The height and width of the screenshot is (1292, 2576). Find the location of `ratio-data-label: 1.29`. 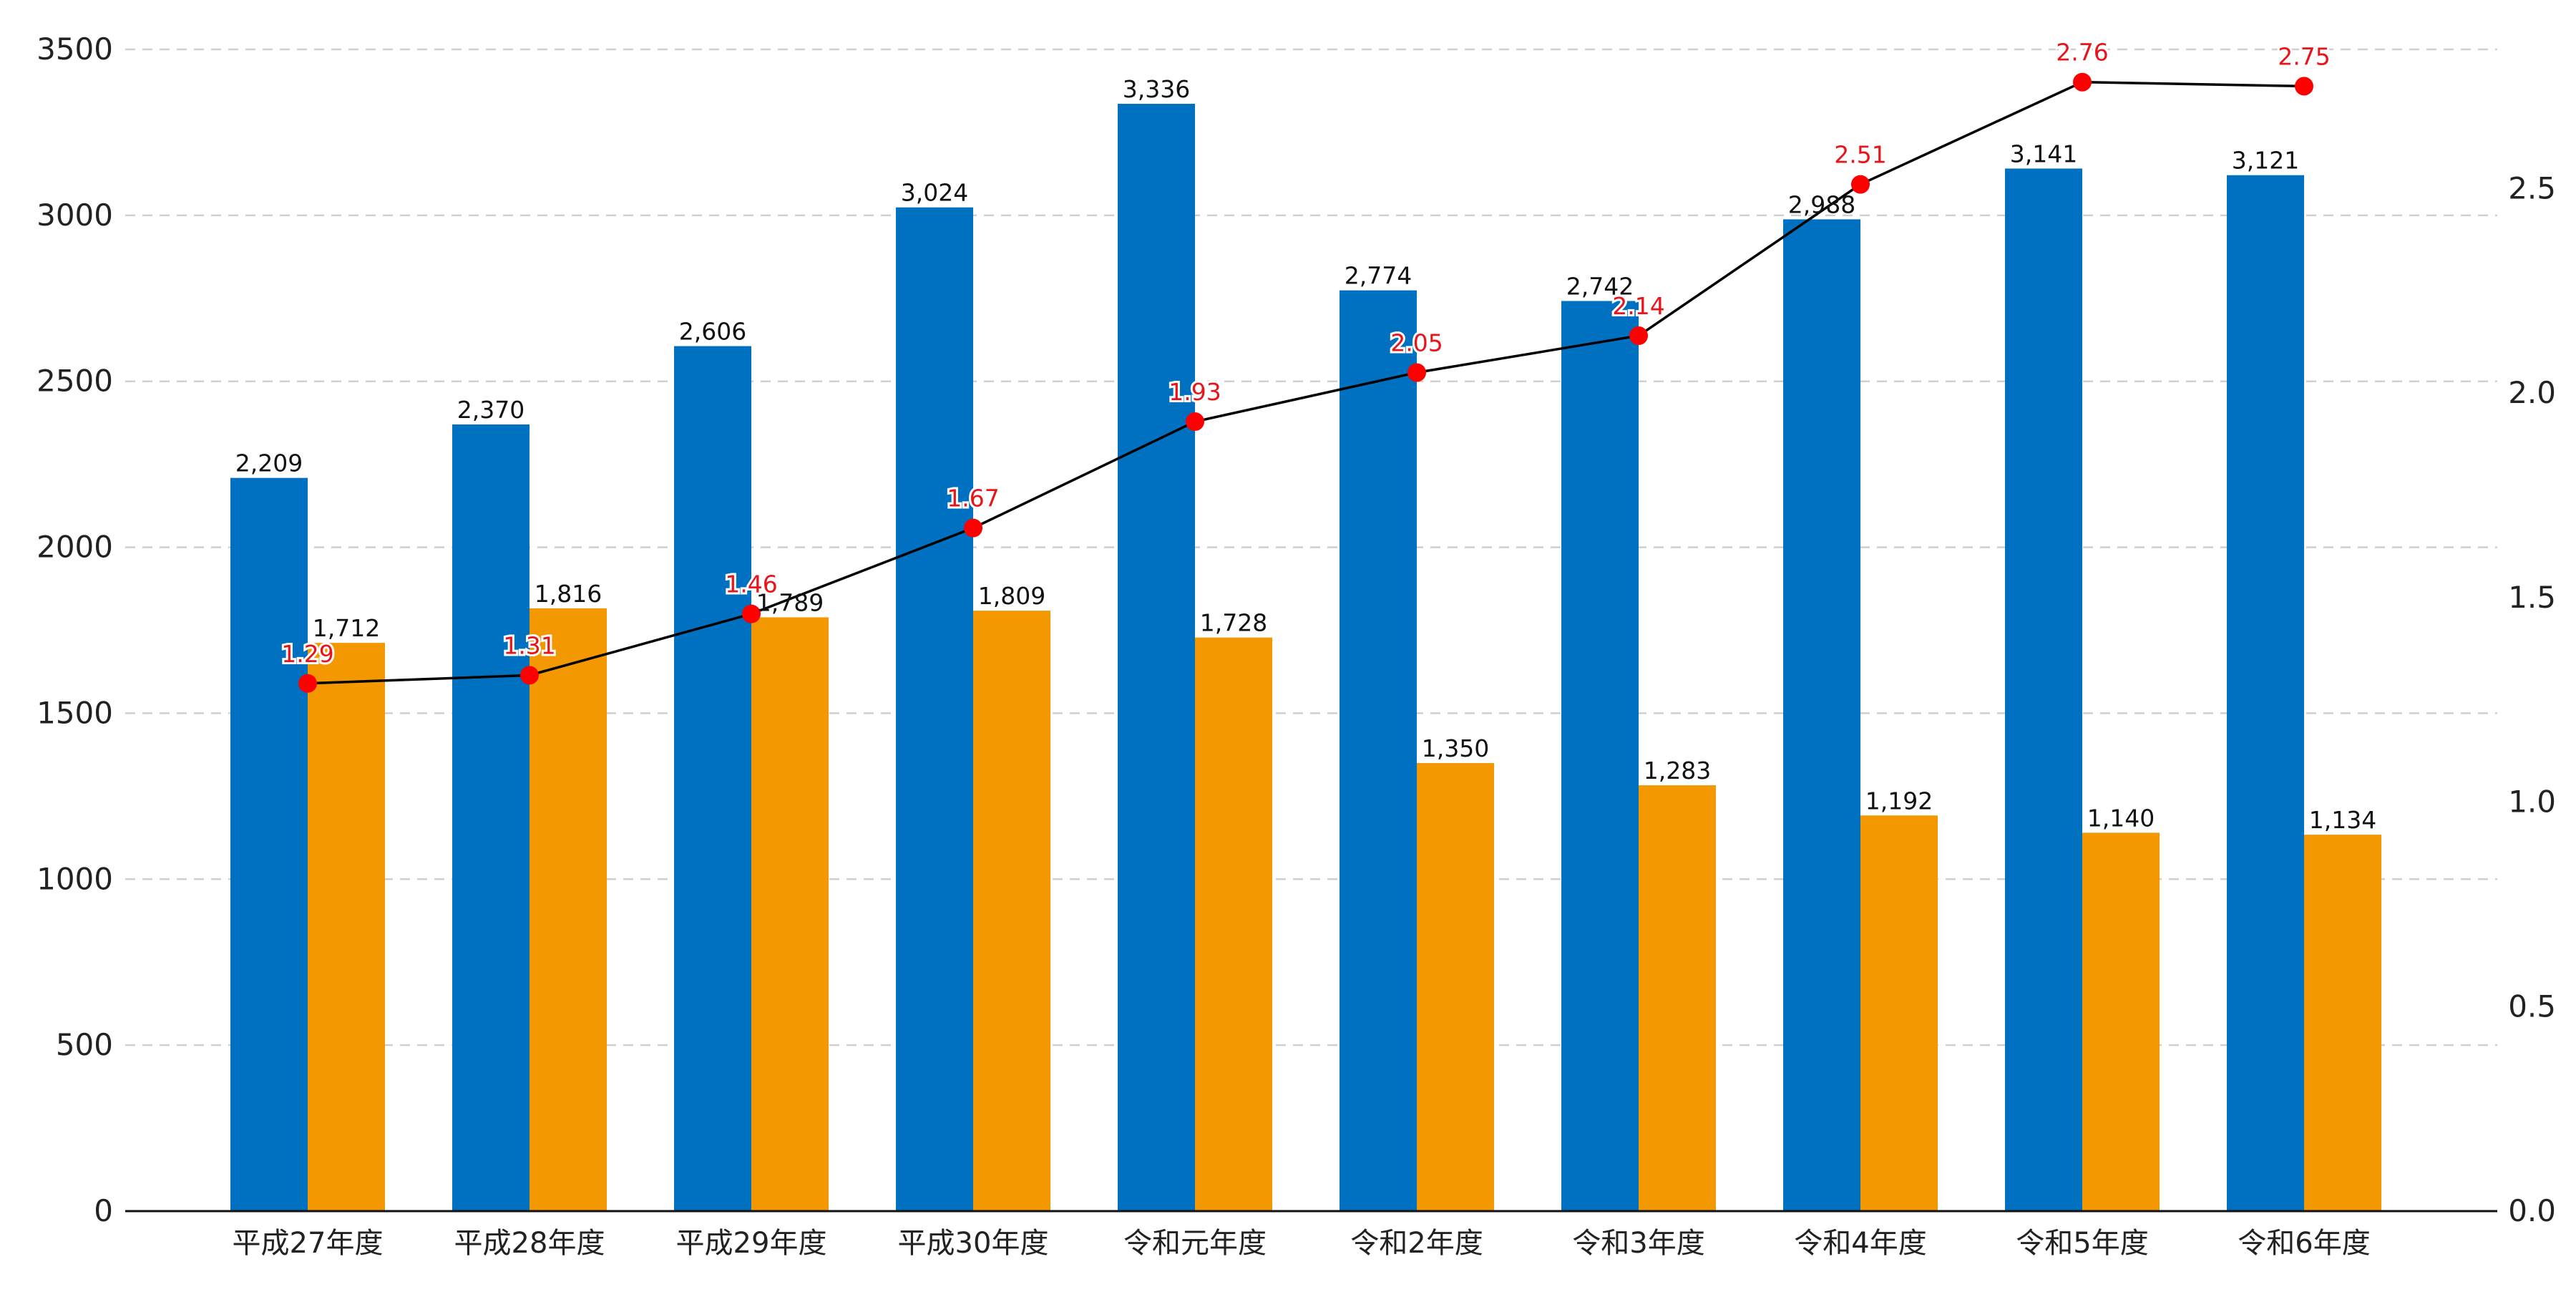

ratio-data-label: 1.29 is located at coordinates (307, 654).